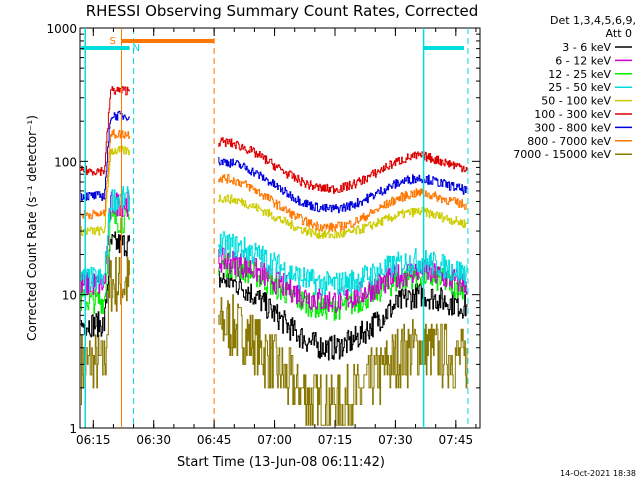  I want to click on series-line-8-seg0, so click(105, 331).